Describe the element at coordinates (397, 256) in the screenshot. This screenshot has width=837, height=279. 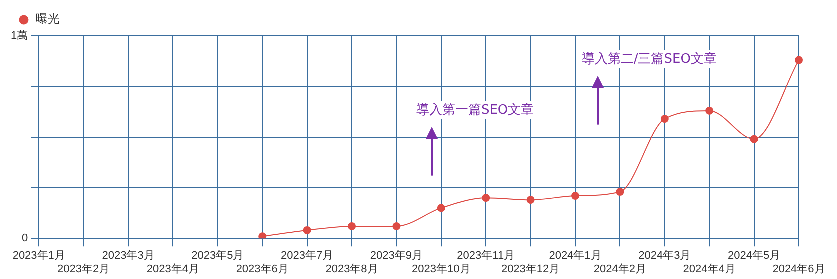
I see `x-tick-label: 2023年9月` at that location.